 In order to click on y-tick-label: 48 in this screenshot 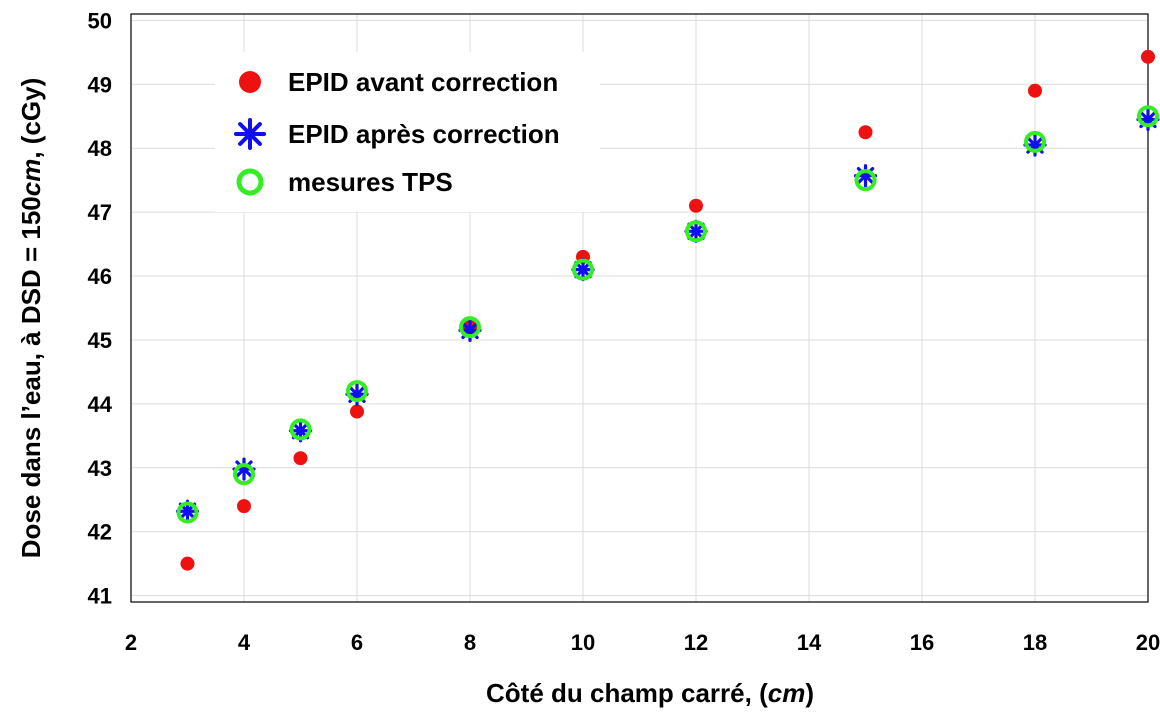, I will do `click(100, 148)`.